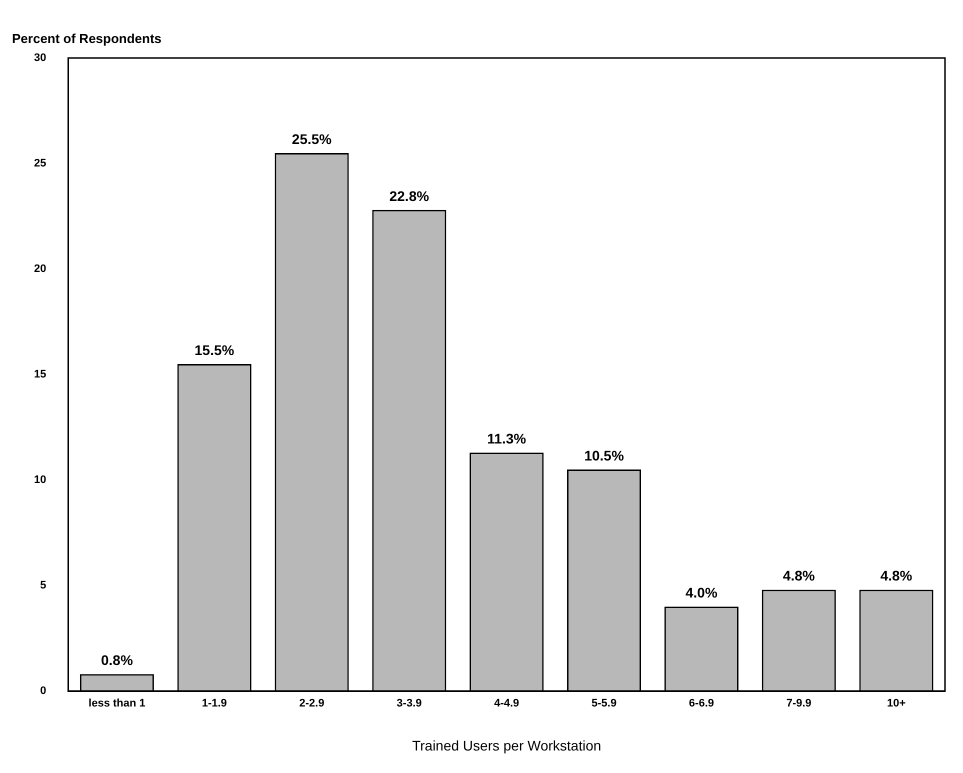  What do you see at coordinates (701, 592) in the screenshot?
I see `data-label: 4.0%` at bounding box center [701, 592].